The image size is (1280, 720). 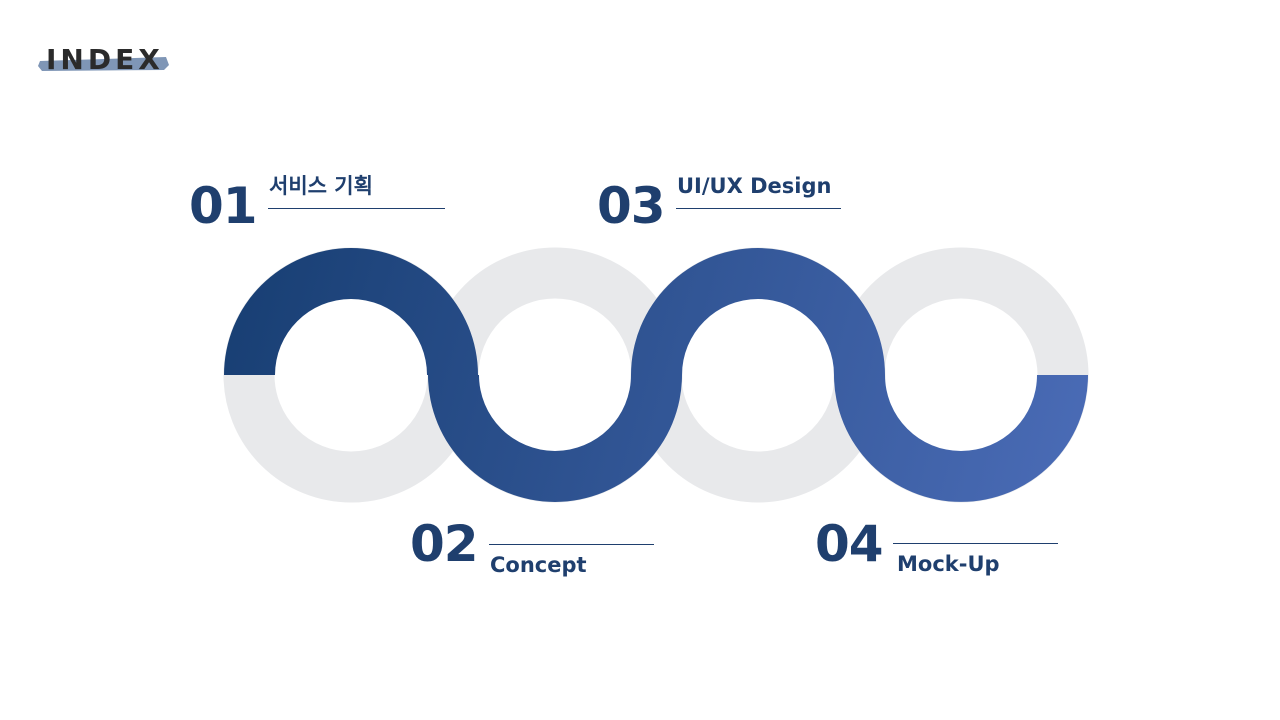 I want to click on item-number: 04, so click(x=849, y=544).